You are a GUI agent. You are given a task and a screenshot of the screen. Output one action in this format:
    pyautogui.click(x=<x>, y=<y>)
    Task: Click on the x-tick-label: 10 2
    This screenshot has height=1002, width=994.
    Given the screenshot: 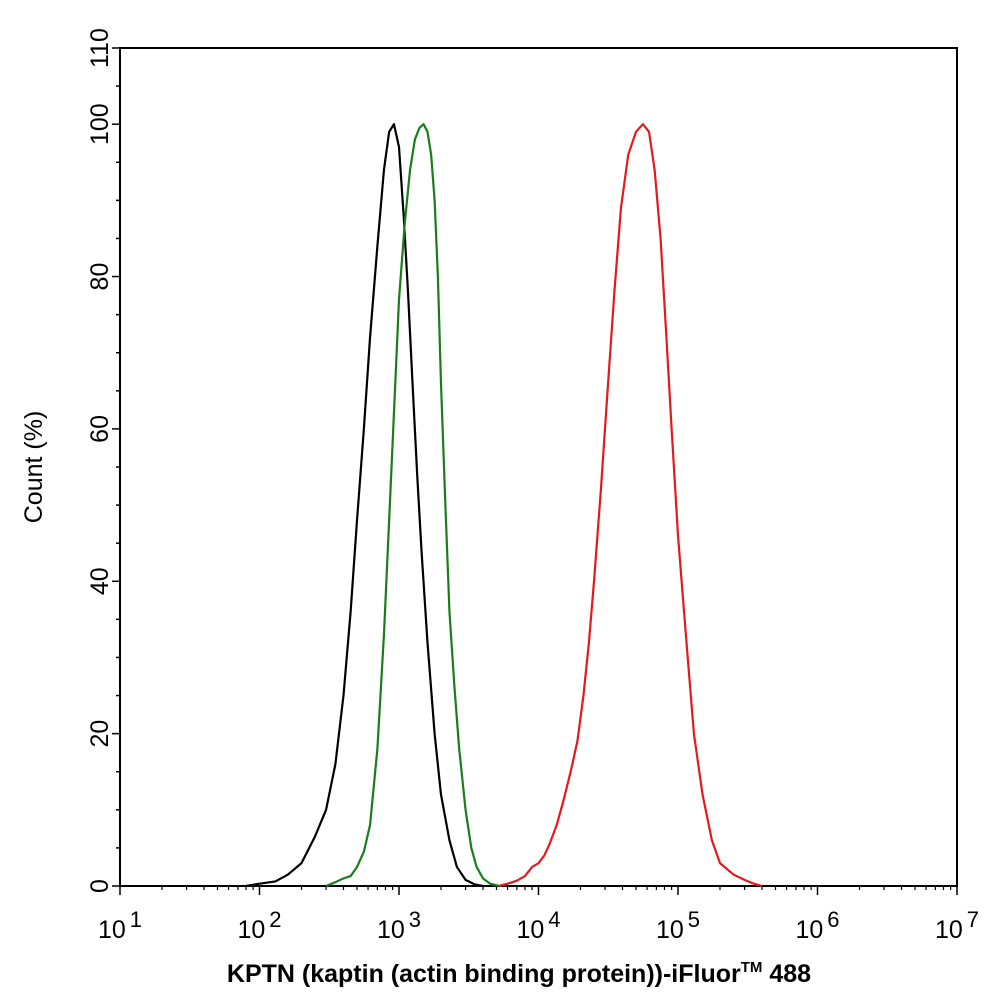 What is the action you would take?
    pyautogui.click(x=259, y=925)
    